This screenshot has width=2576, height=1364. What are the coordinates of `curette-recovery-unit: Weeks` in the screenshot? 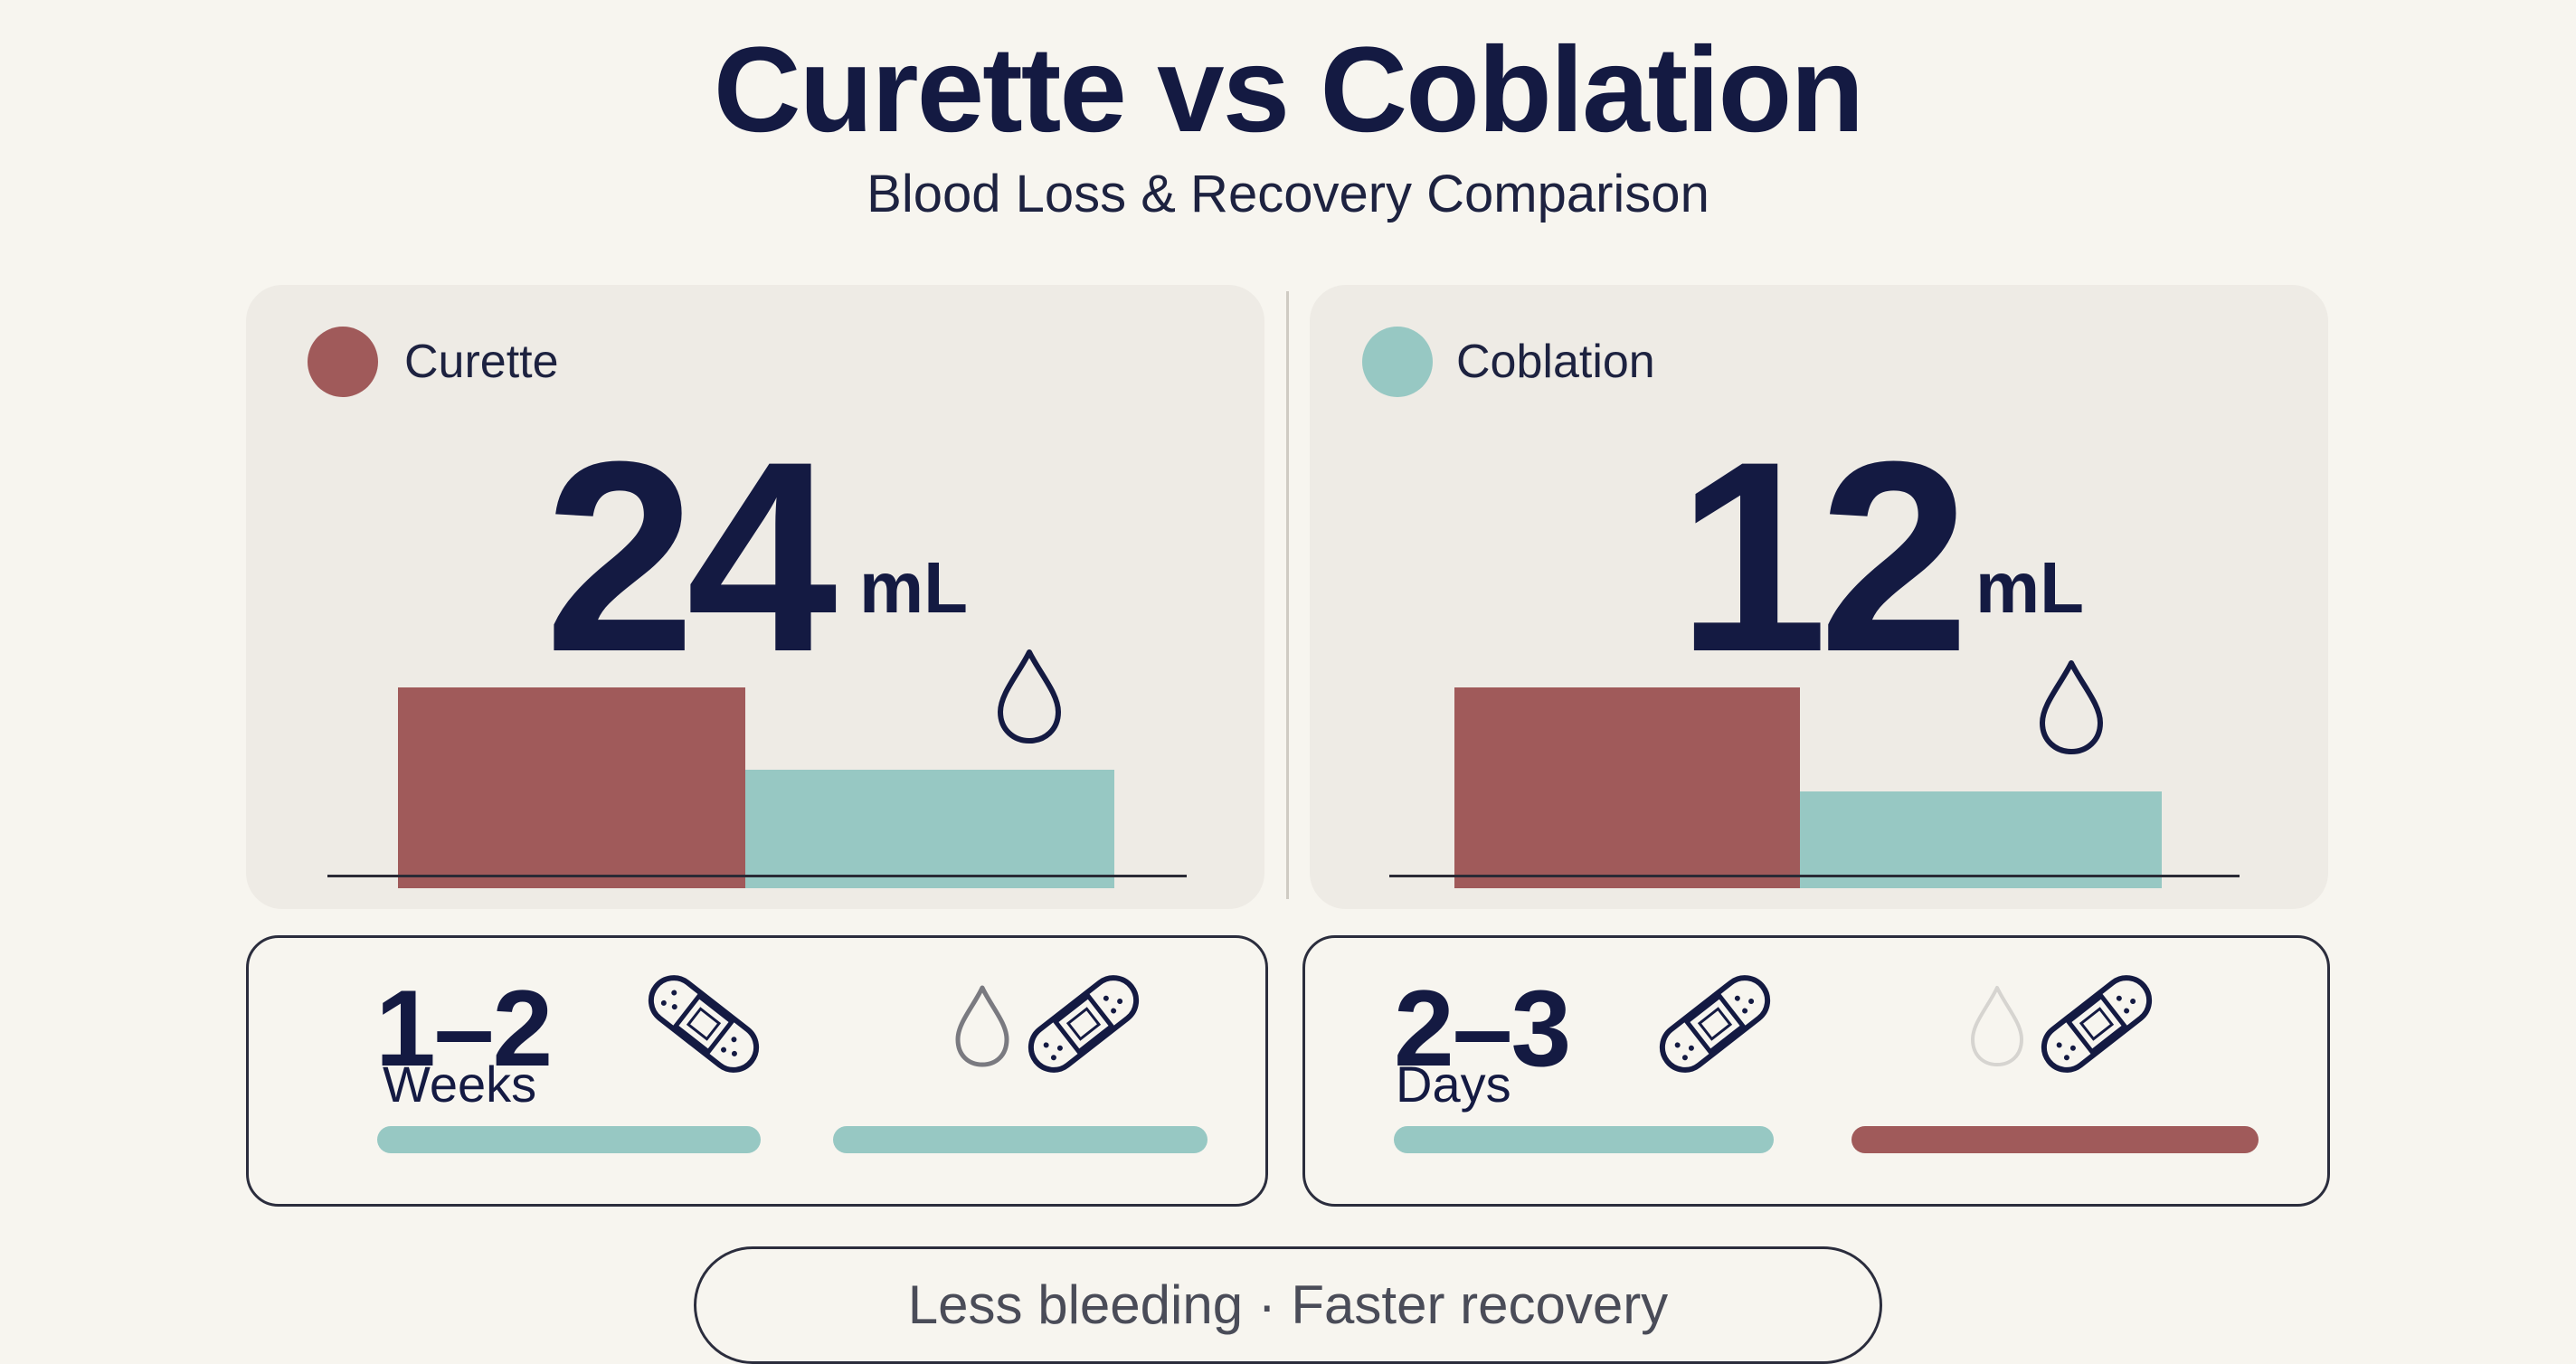 It's located at (460, 1084).